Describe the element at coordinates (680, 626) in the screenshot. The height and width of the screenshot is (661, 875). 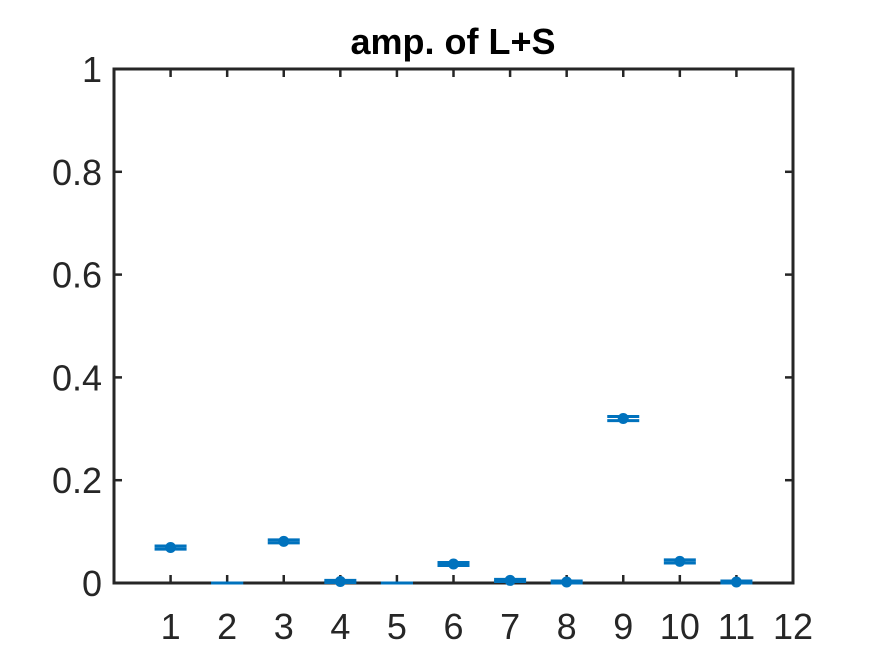
I see `x-tick-label: 10` at that location.